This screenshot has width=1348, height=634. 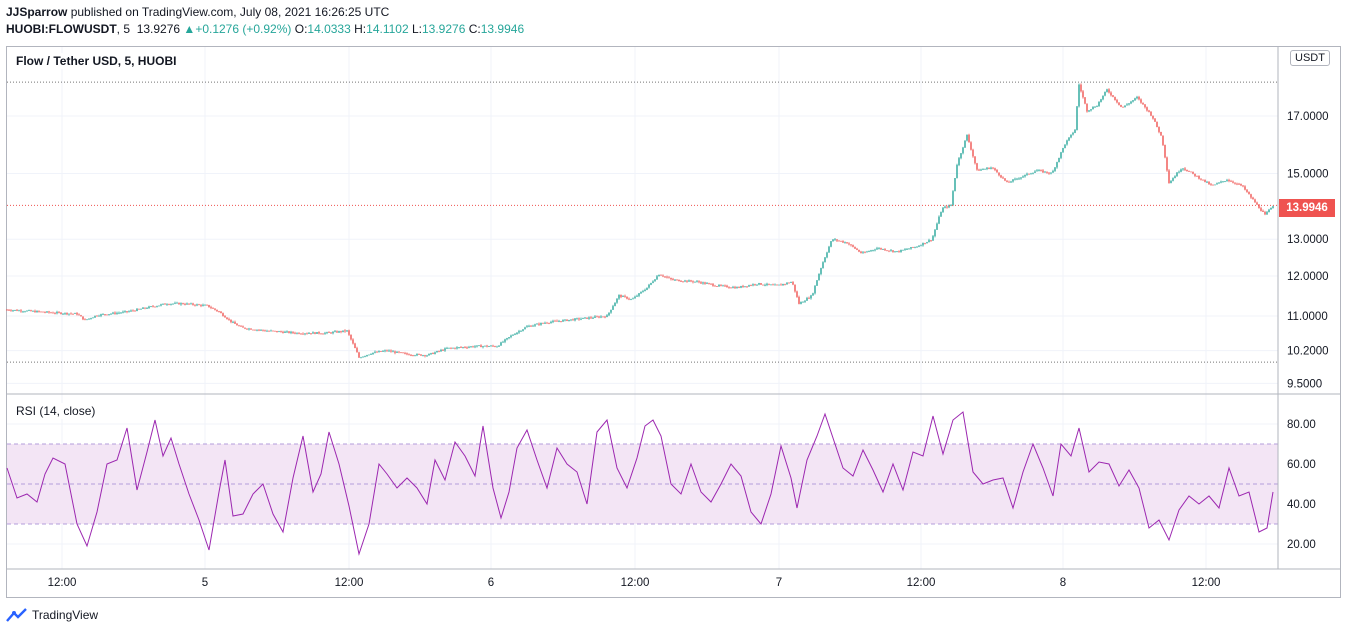 What do you see at coordinates (52, 615) in the screenshot?
I see `footer-brand: TradingView` at bounding box center [52, 615].